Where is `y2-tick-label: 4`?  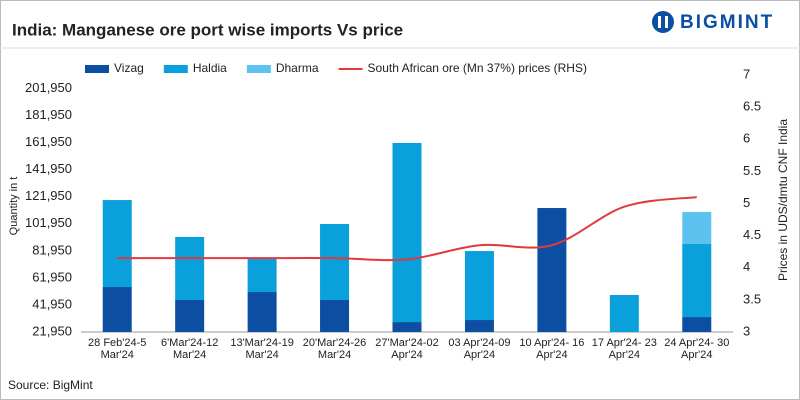
y2-tick-label: 4 is located at coordinates (746, 266).